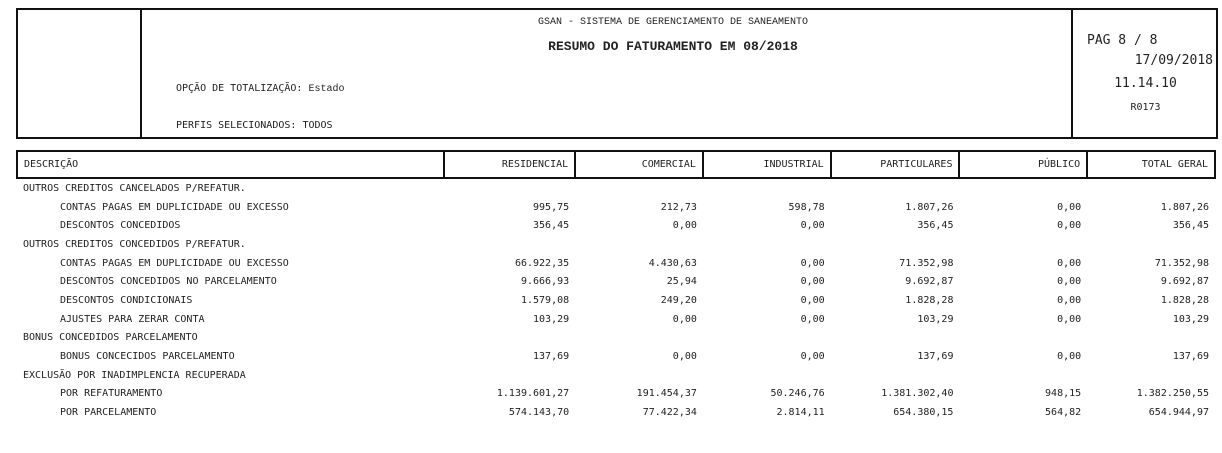 Image resolution: width=1222 pixels, height=453 pixels. What do you see at coordinates (1145, 107) in the screenshot?
I see `report-code: R0173` at bounding box center [1145, 107].